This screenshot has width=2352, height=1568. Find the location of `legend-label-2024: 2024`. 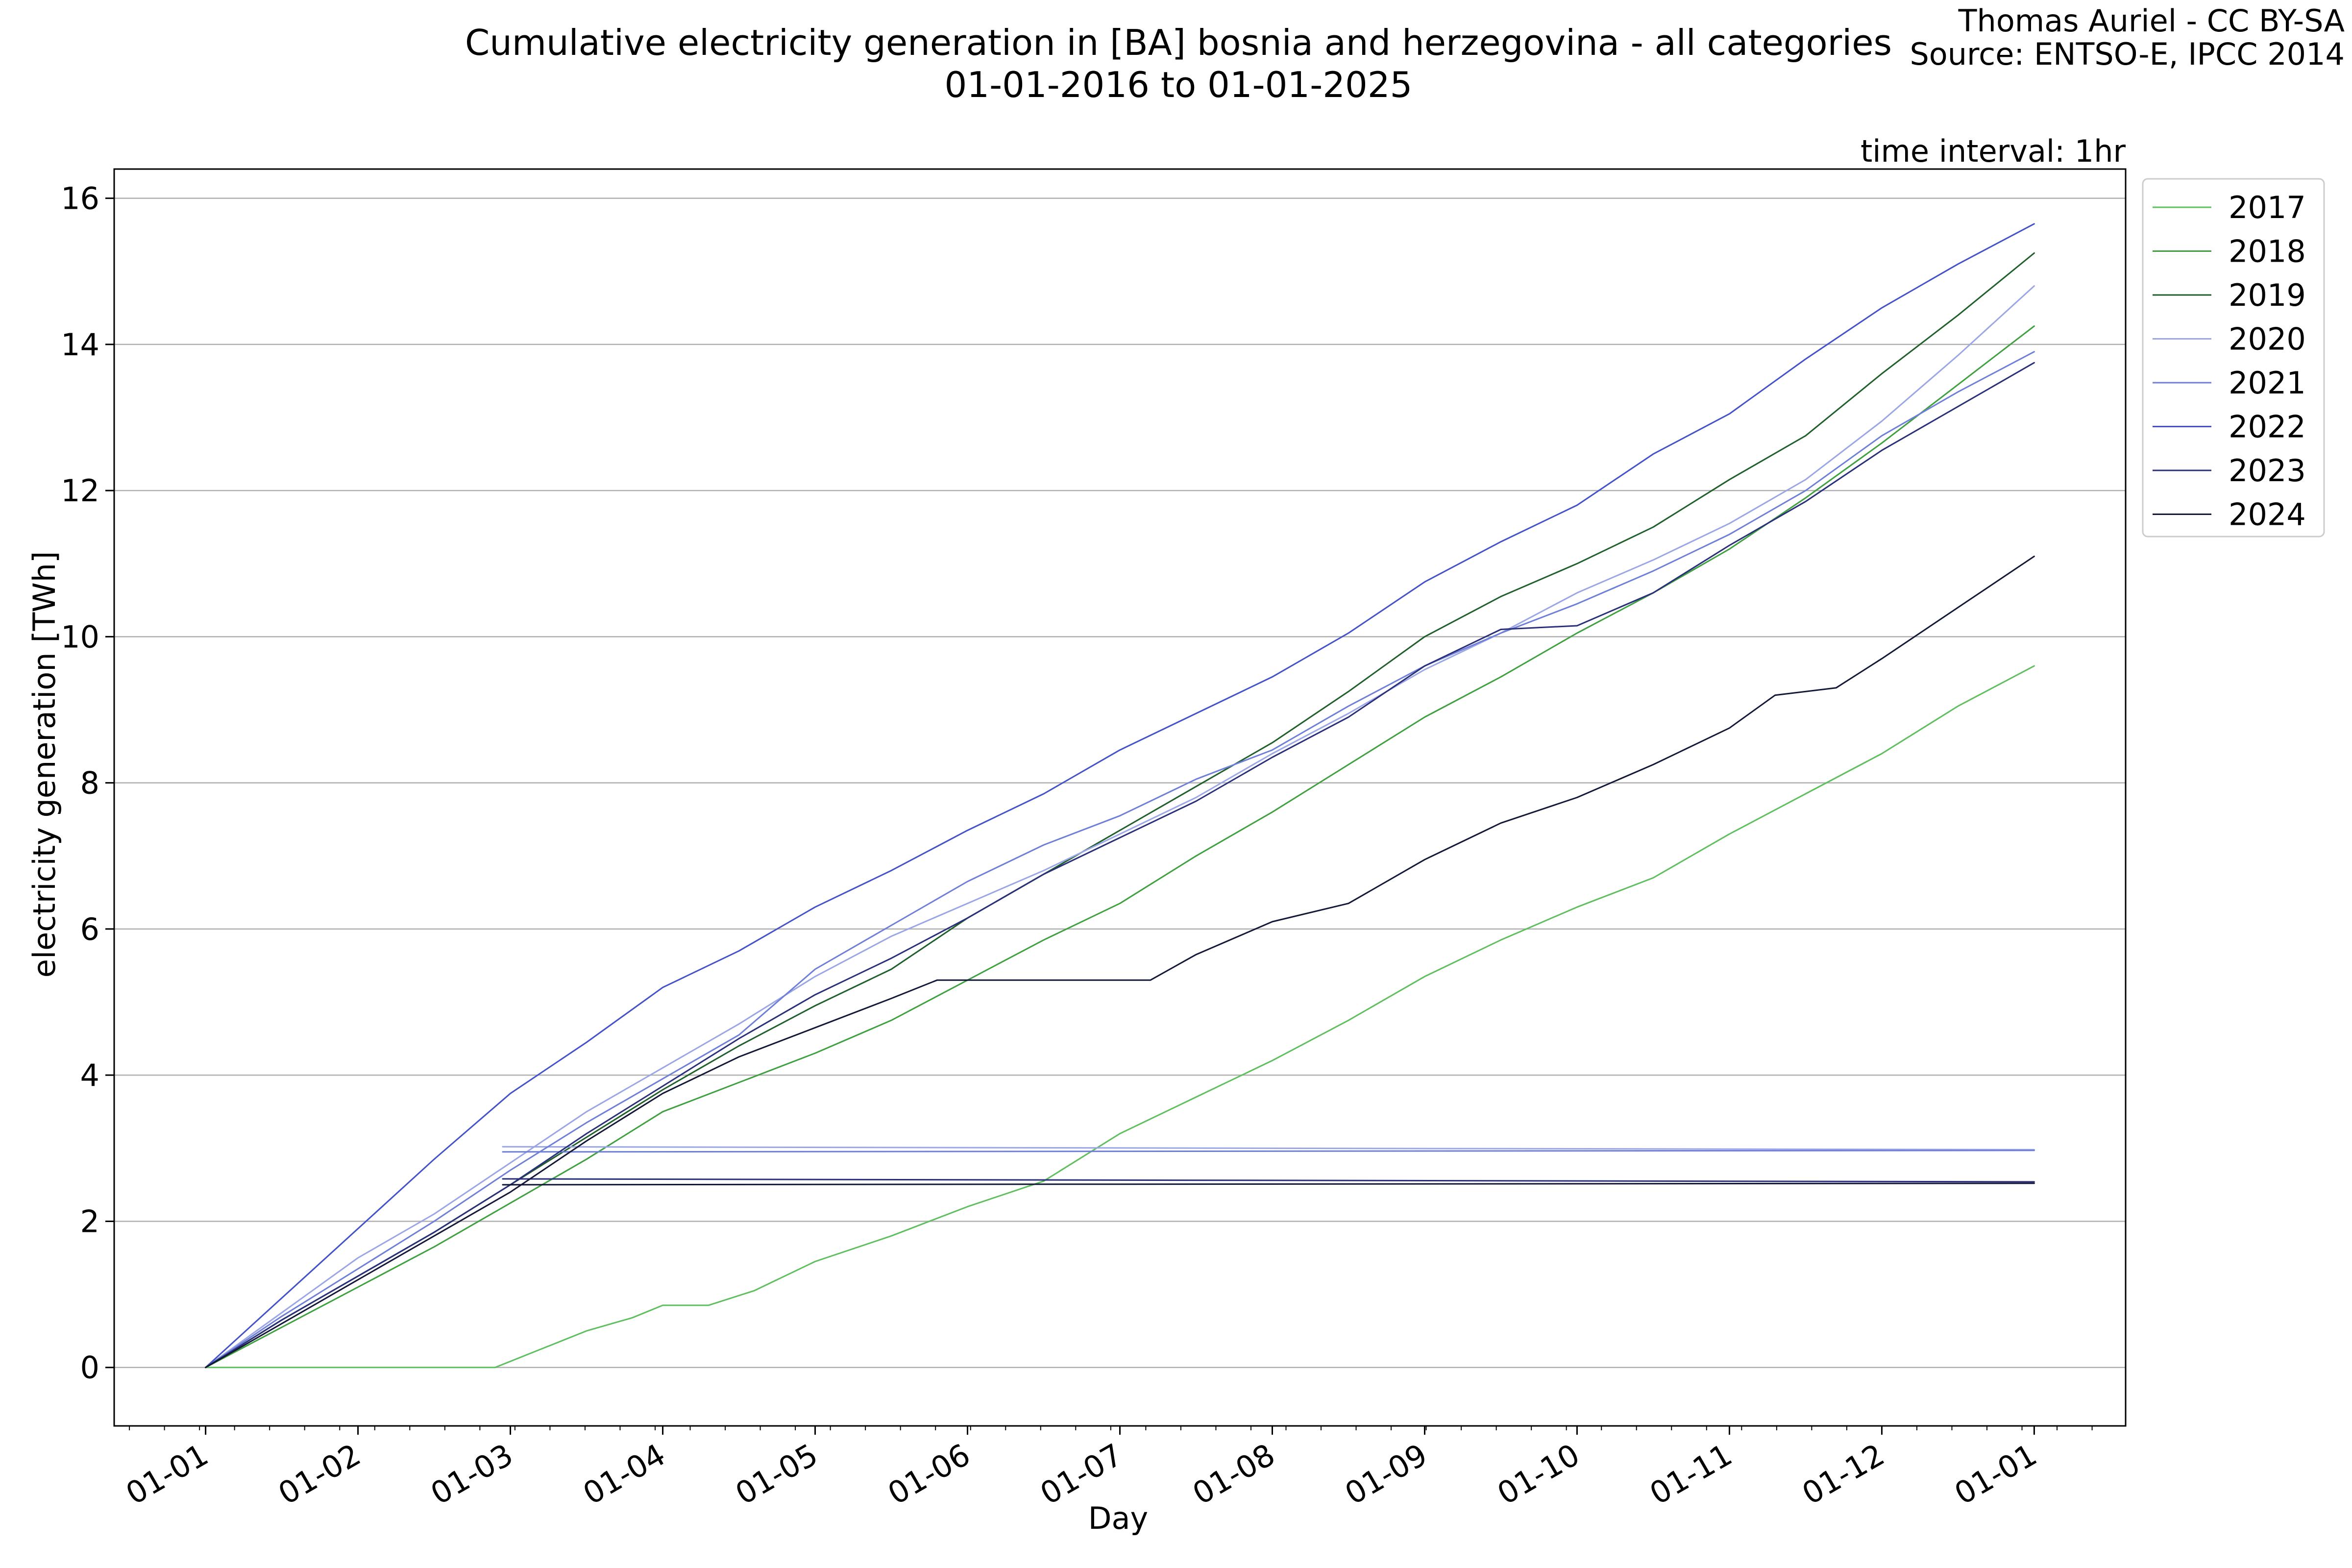

legend-label-2024: 2024 is located at coordinates (2268, 515).